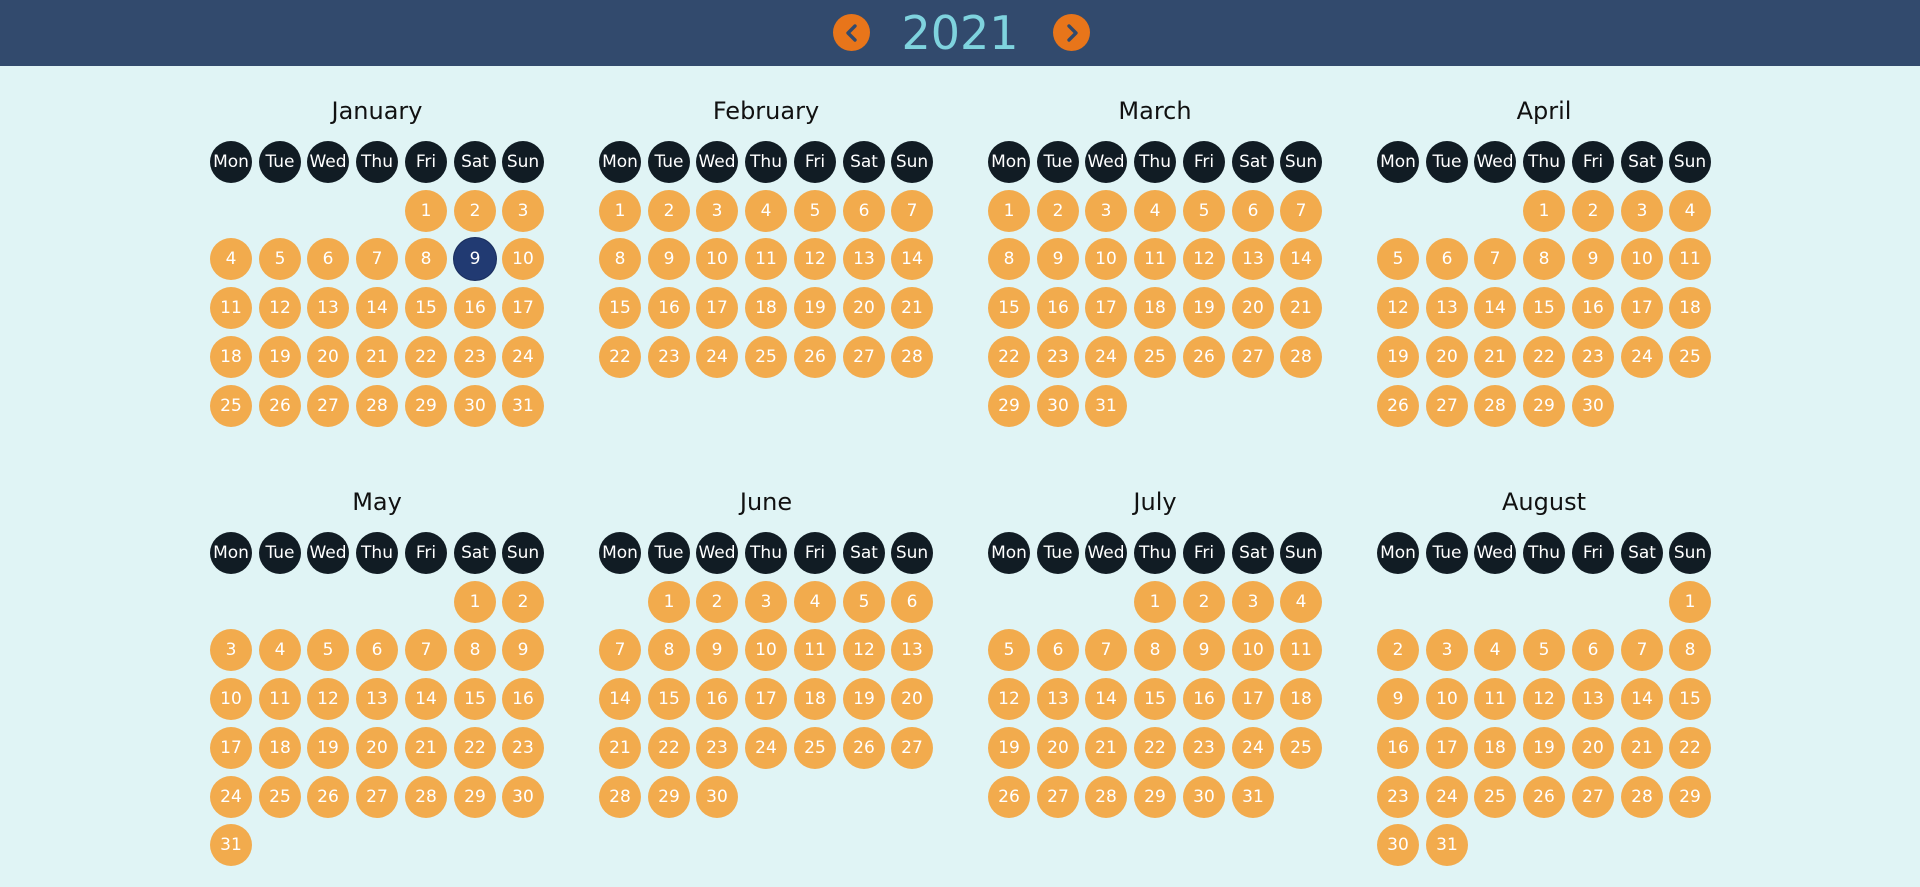  What do you see at coordinates (1495, 406) in the screenshot?
I see `day-cell: 28` at bounding box center [1495, 406].